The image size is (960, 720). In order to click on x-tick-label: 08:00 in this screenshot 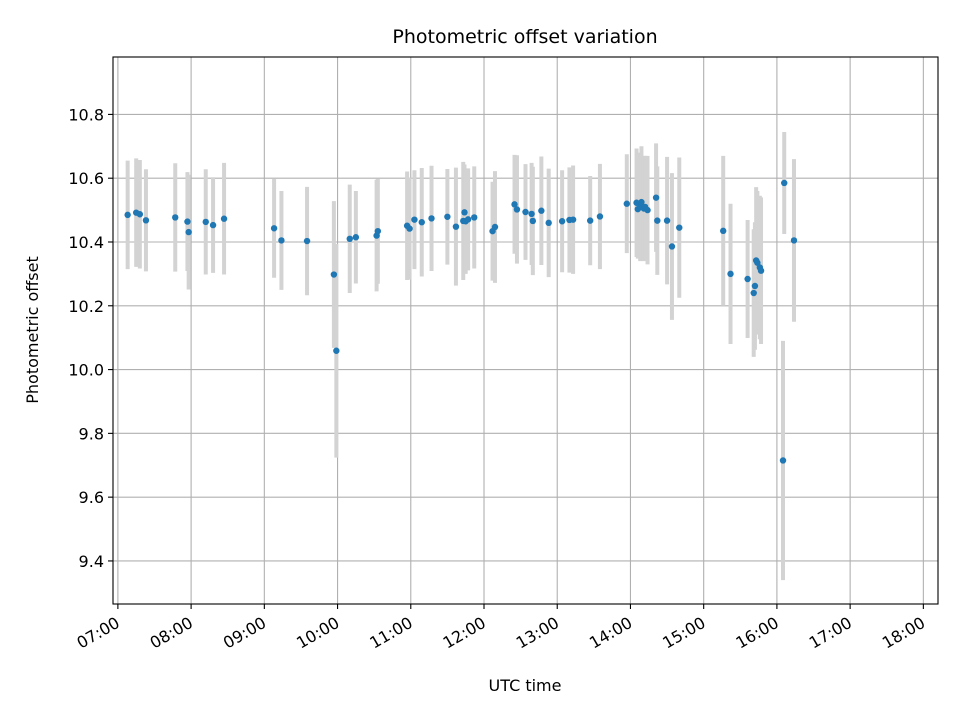, I will do `click(171, 633)`.